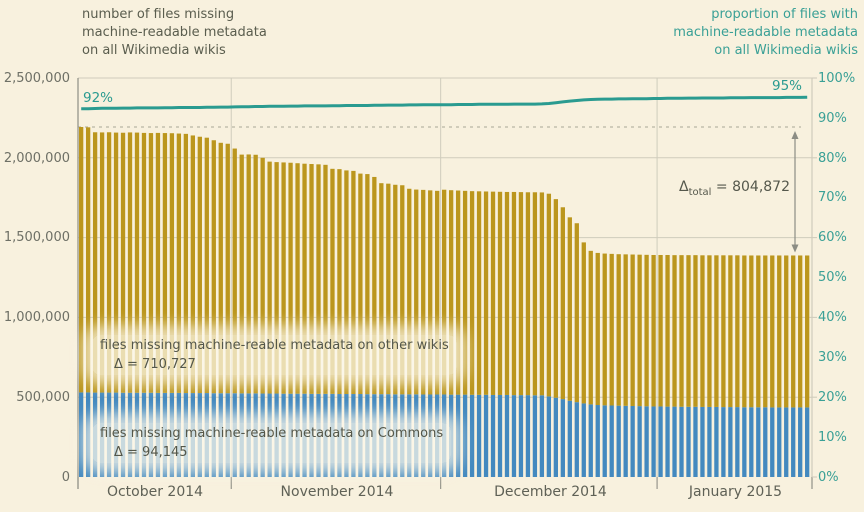 The width and height of the screenshot is (864, 512). What do you see at coordinates (832, 118) in the screenshot?
I see `y-right-tick-90: 90%` at bounding box center [832, 118].